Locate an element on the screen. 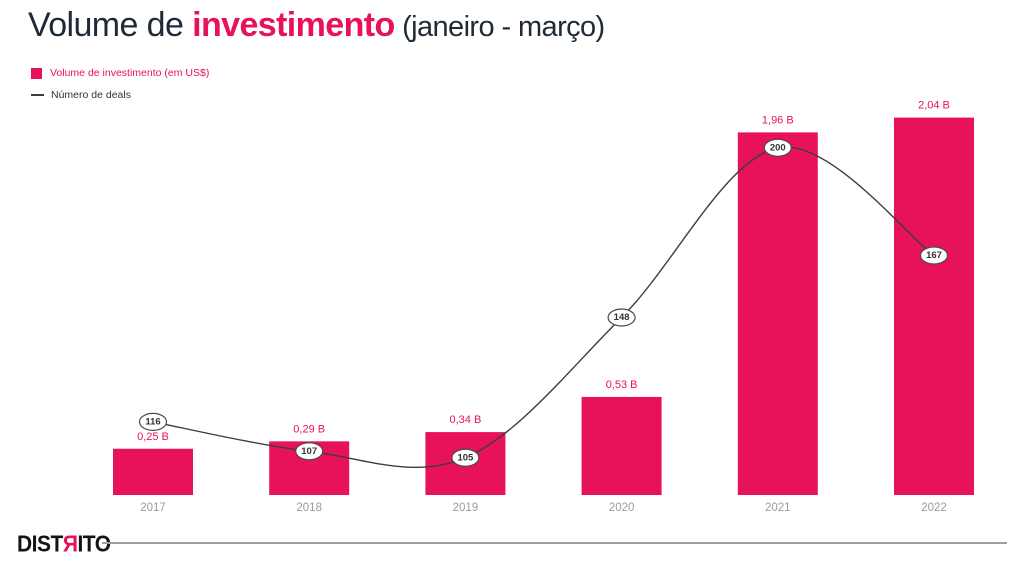 The height and width of the screenshot is (571, 1024). distrito-logo: DISTЯITO is located at coordinates (64, 545).